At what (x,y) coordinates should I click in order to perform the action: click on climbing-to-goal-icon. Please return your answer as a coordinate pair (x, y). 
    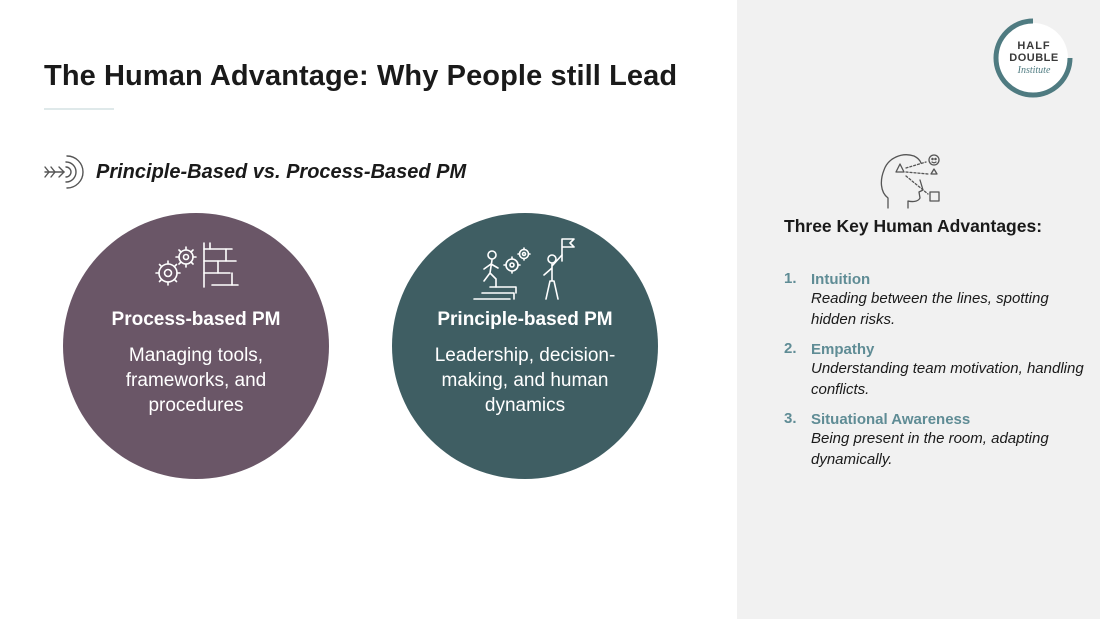
    Looking at the image, I should click on (524, 269).